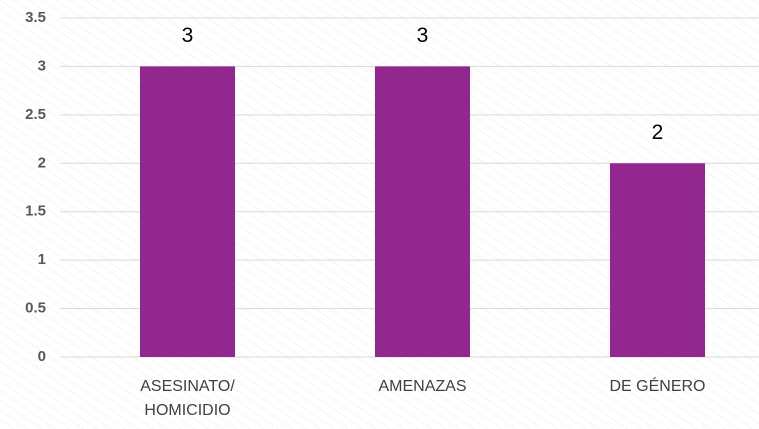  Describe the element at coordinates (42, 259) in the screenshot. I see `y-tick-label: 1` at that location.